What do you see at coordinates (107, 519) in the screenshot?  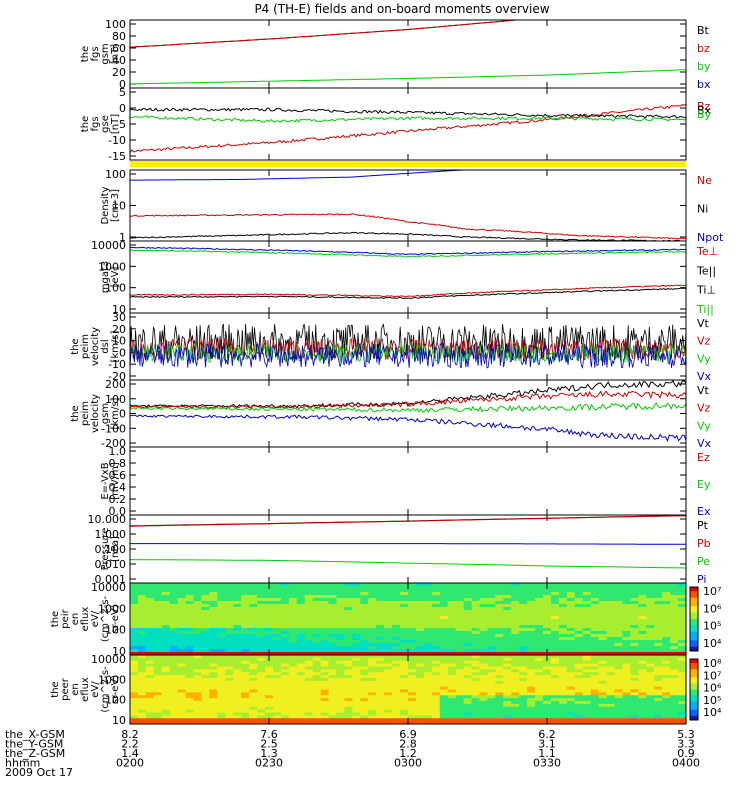 I see `y-tick-label: 10.000` at bounding box center [107, 519].